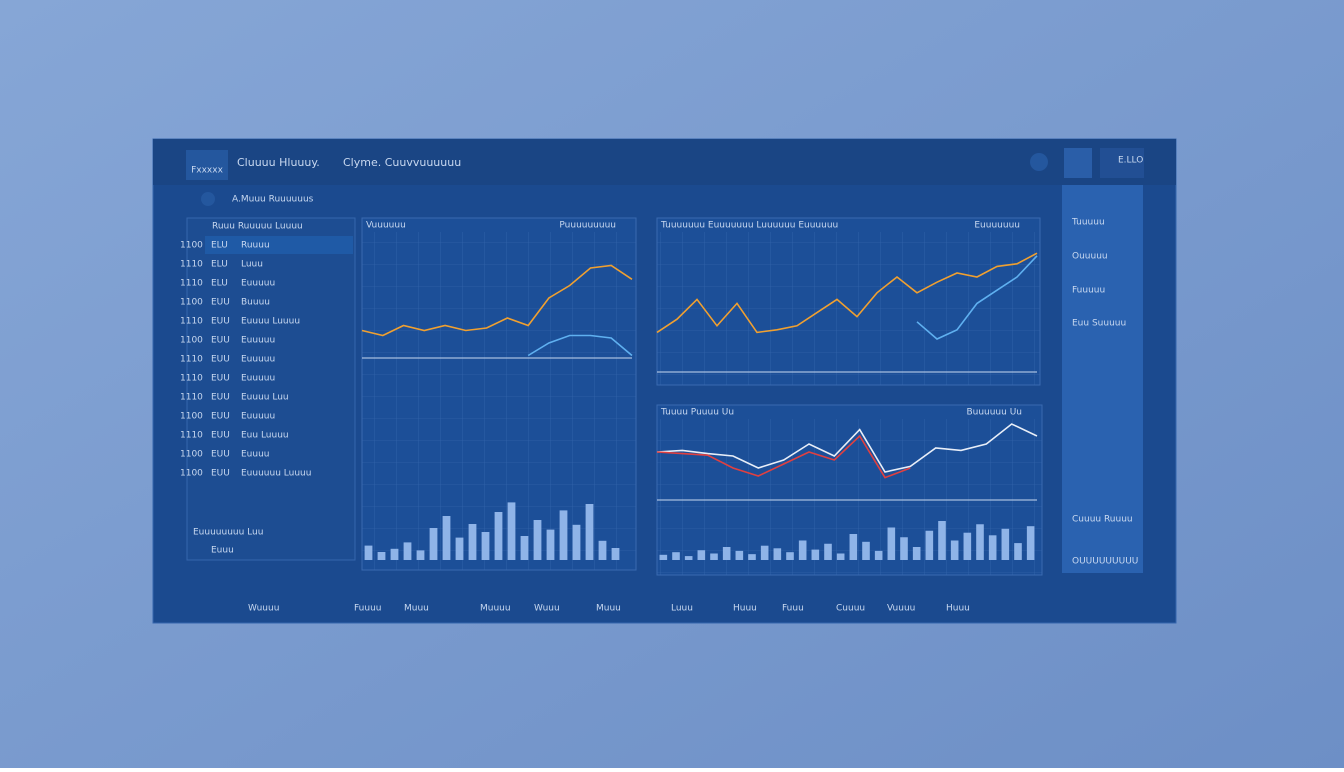 The image size is (1344, 772). What do you see at coordinates (228, 533) in the screenshot?
I see `sidebar-footer: Euuuuuuuu Luu` at bounding box center [228, 533].